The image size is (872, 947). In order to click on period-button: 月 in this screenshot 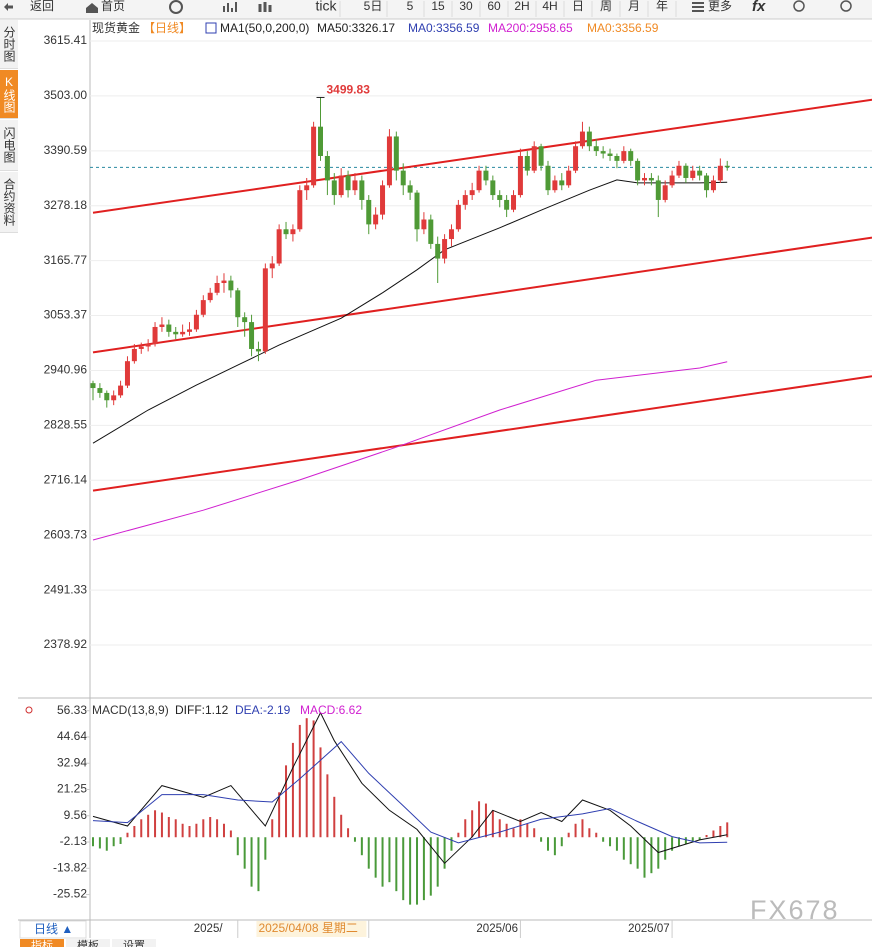, I will do `click(634, 6)`.